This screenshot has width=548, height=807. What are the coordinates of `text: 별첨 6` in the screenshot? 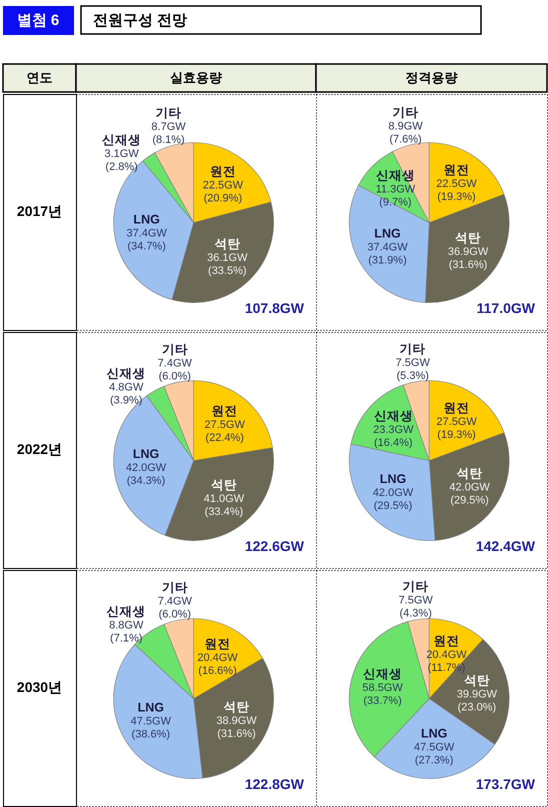 It's located at (38, 20).